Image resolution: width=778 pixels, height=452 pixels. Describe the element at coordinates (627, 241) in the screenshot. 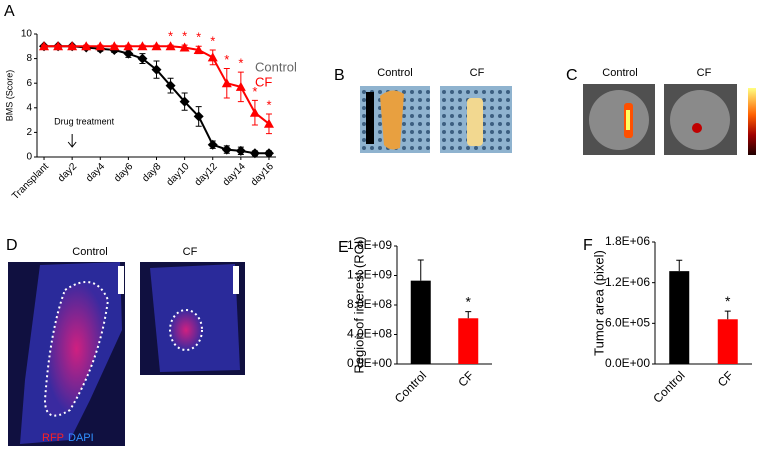

I see `y-tick-label: 1.8E+06` at that location.